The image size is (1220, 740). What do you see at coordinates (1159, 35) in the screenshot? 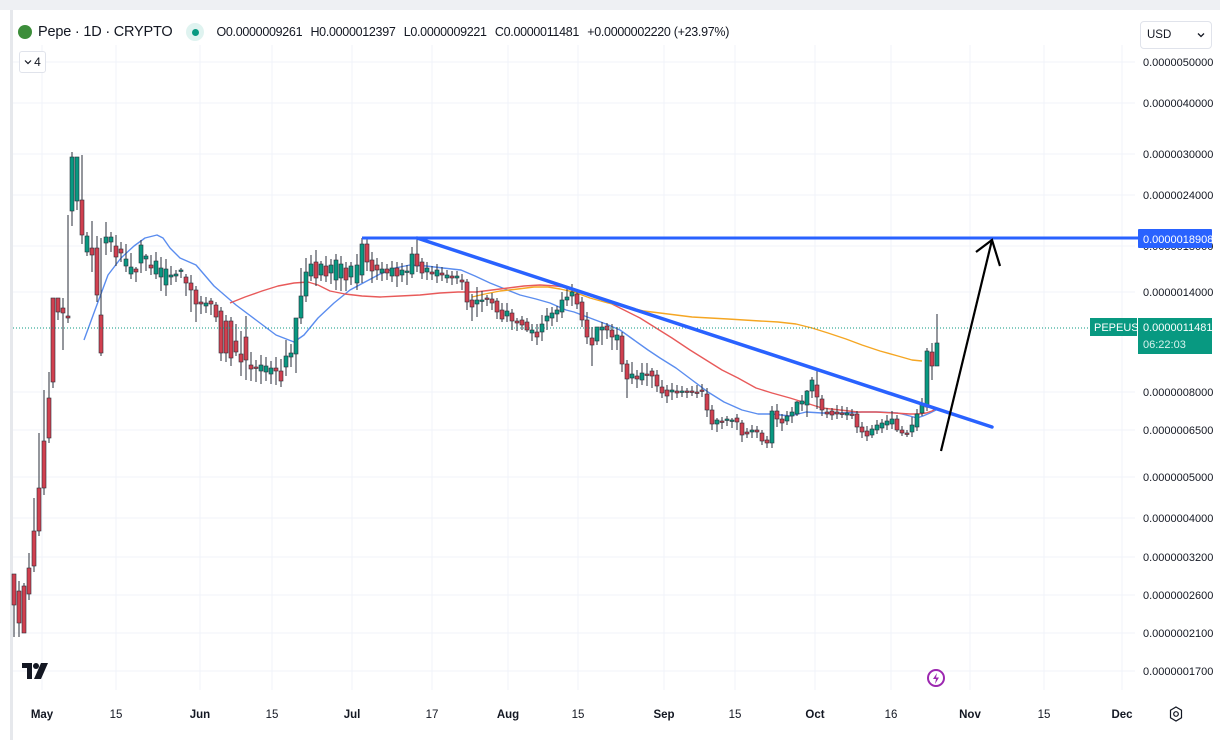
I see `currency-value: USD` at bounding box center [1159, 35].